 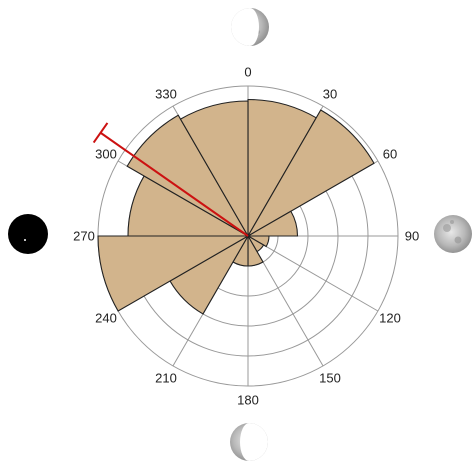 I want to click on angle-tick-270: 270, so click(x=84, y=236).